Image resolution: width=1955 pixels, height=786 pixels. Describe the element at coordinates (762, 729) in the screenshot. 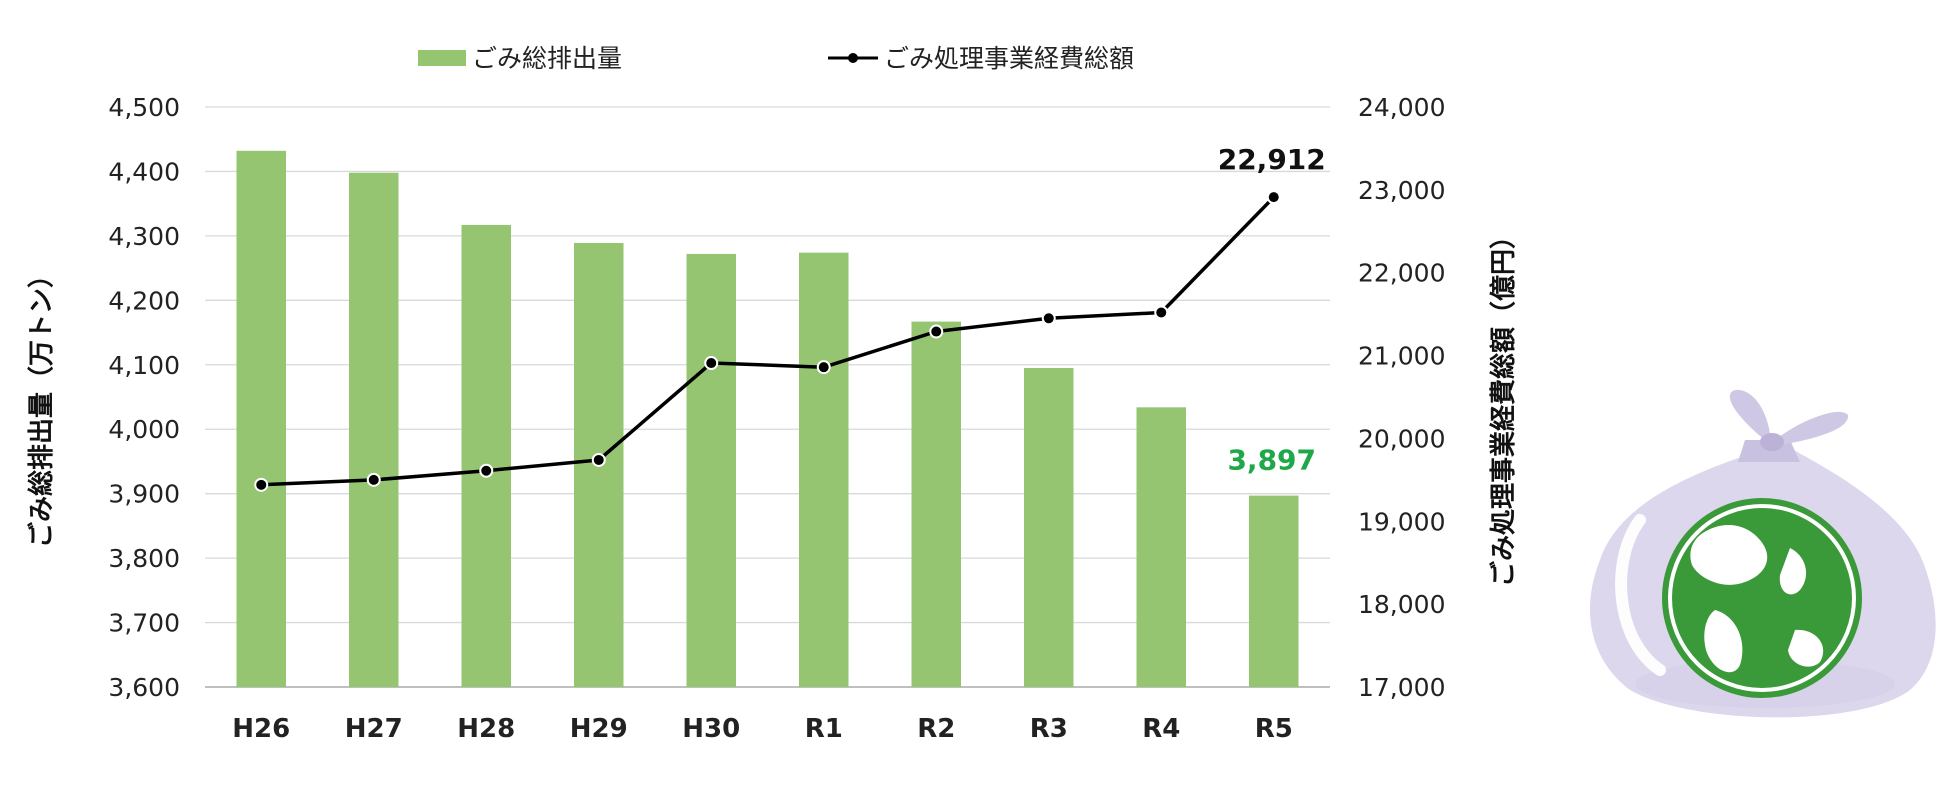

I see `category-axis-labels: H26 H27 H28 H29 H30 R1 R2 R3 R4 R5` at that location.